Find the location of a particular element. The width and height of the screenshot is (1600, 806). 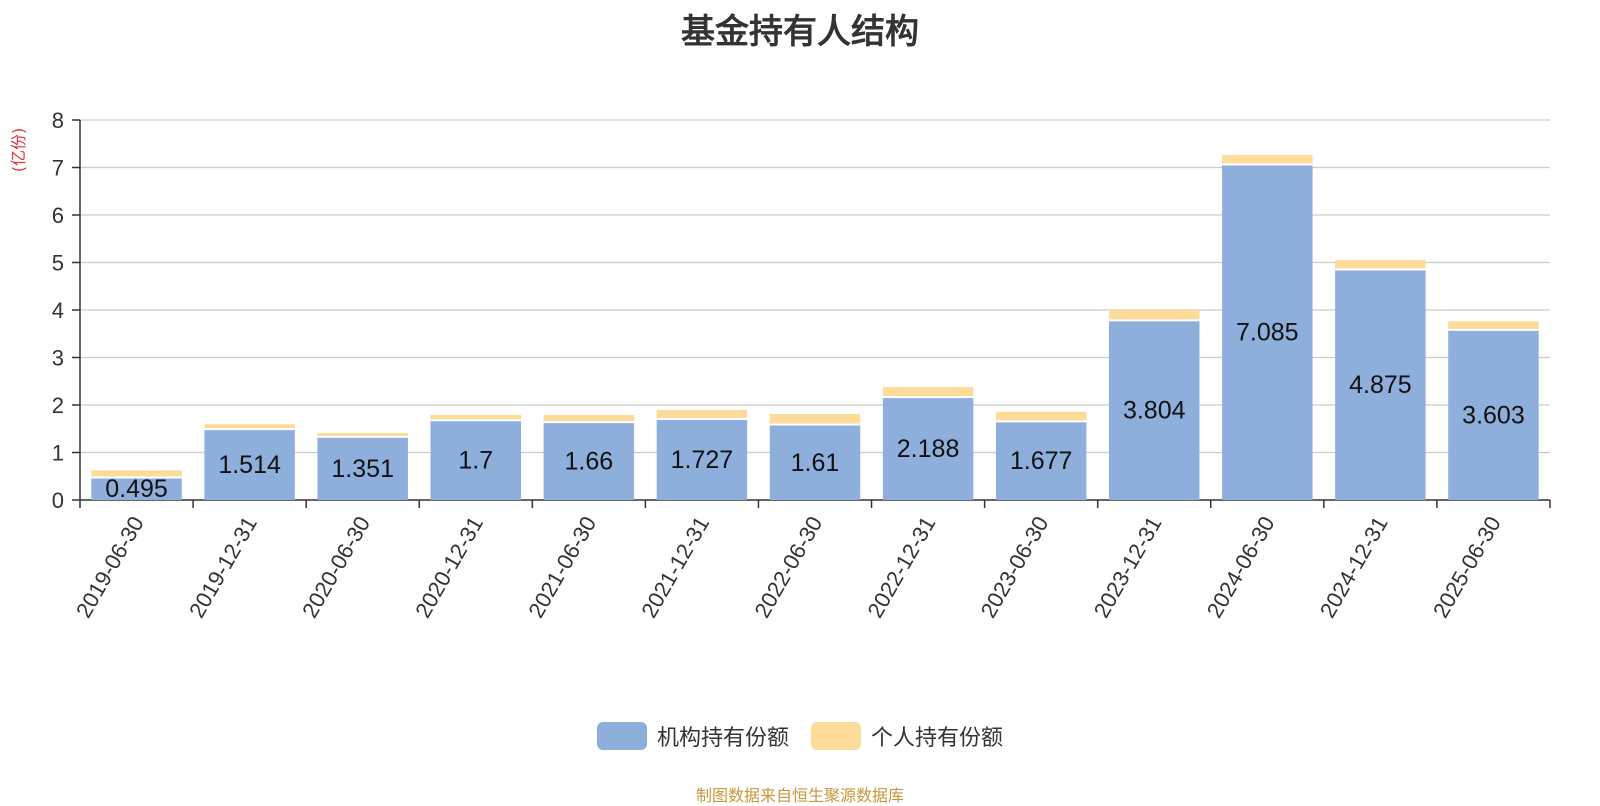

y-tick-label: 6 is located at coordinates (58, 215).